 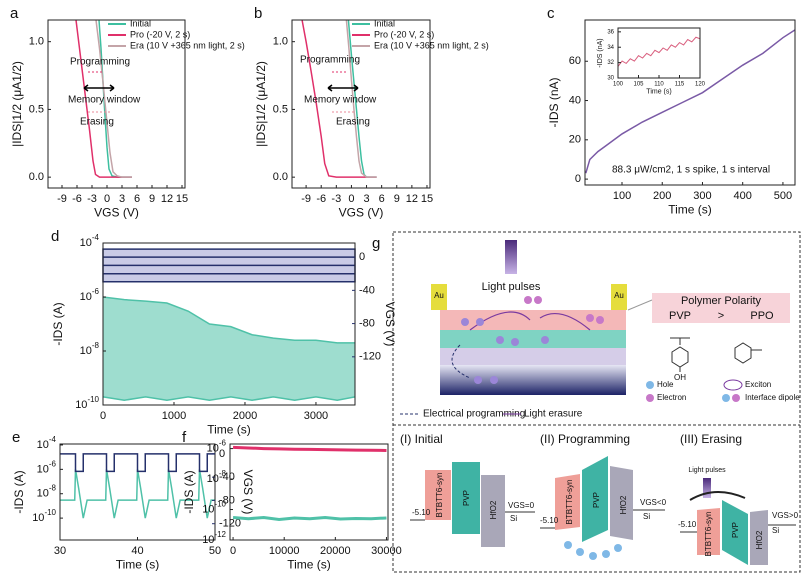 I want to click on x-tick-label: 40, so click(x=137, y=551).